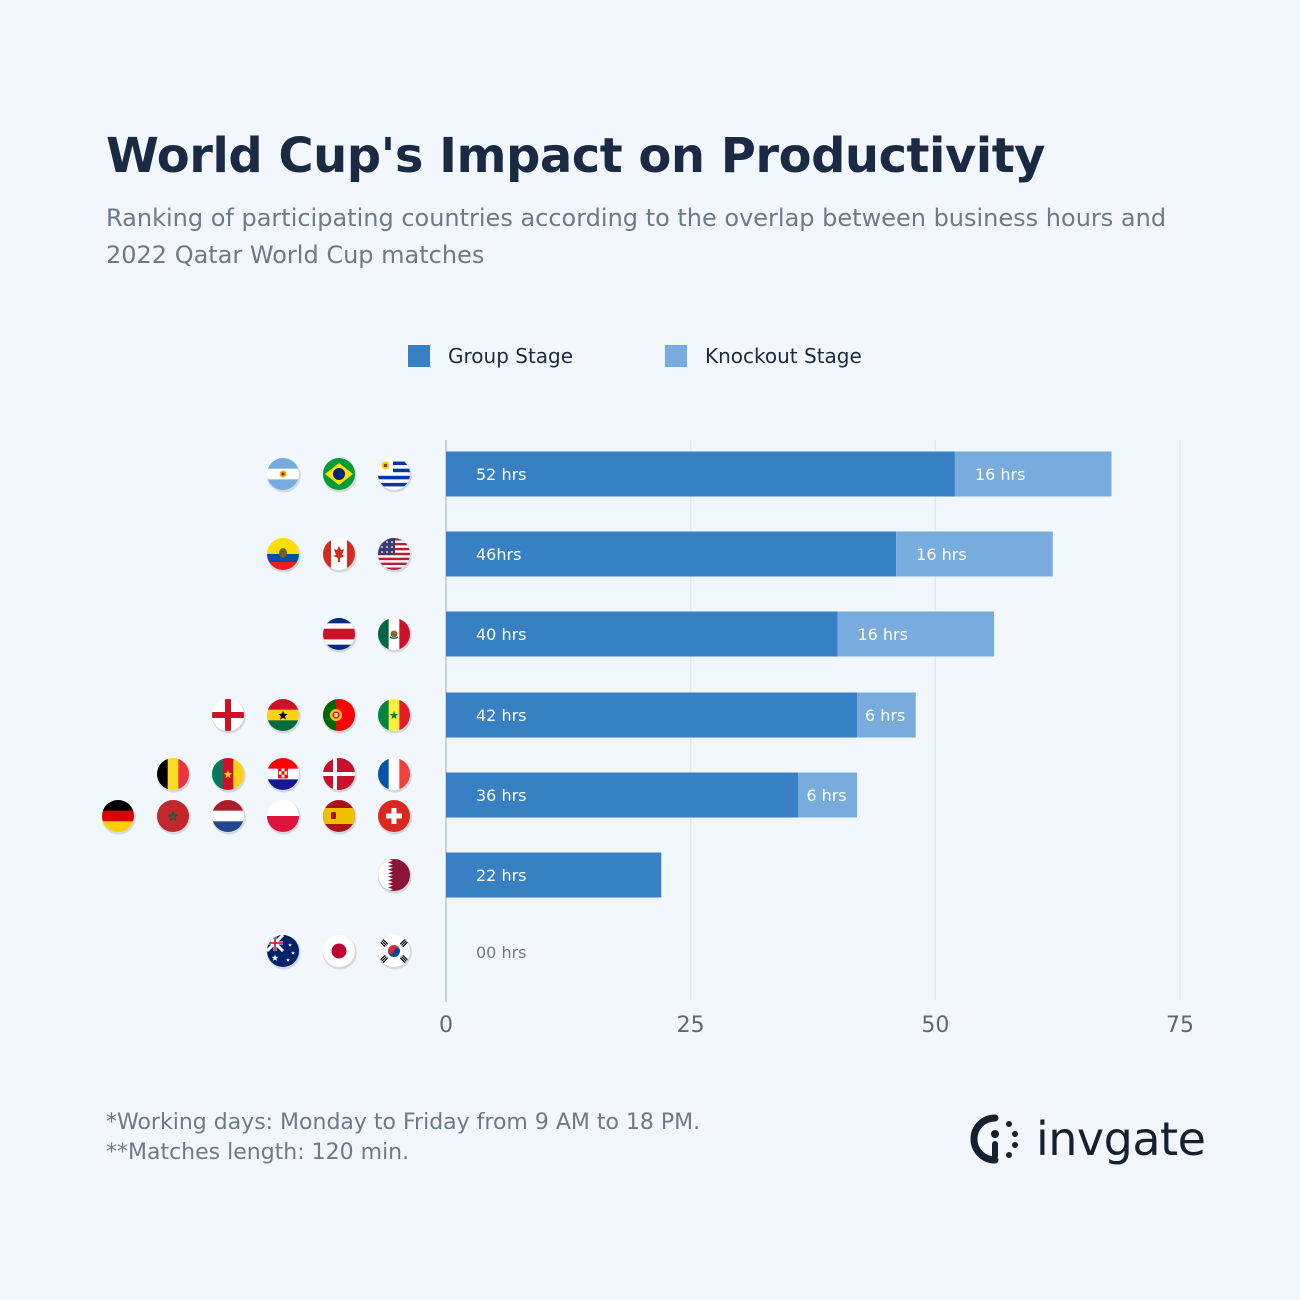 The image size is (1300, 1300). Describe the element at coordinates (339, 952) in the screenshot. I see `japan-flag-icon` at that location.